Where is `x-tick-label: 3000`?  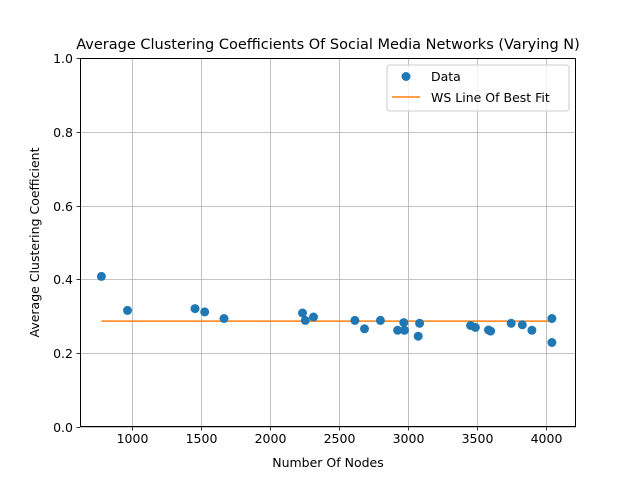 x-tick-label: 3000 is located at coordinates (409, 438).